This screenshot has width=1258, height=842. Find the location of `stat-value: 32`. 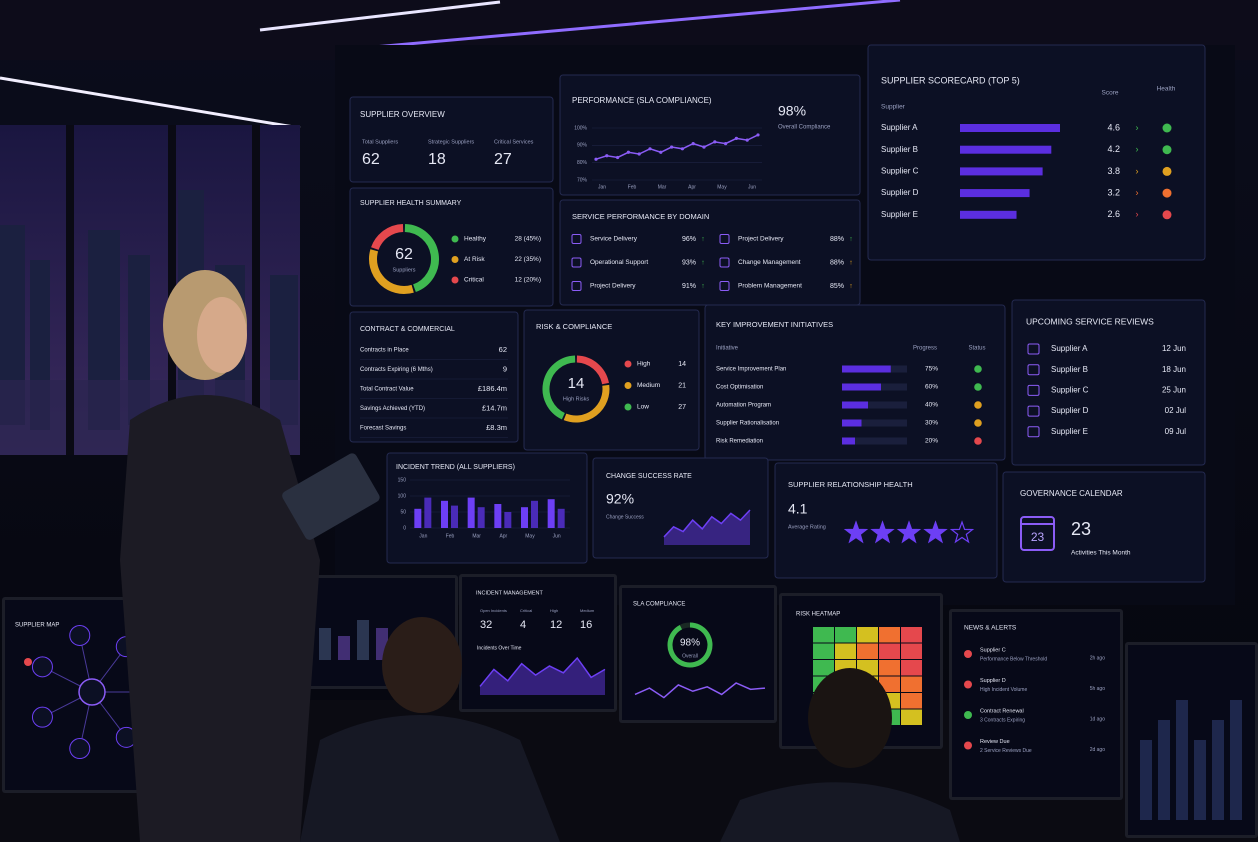

stat-value: 32 is located at coordinates (486, 625).